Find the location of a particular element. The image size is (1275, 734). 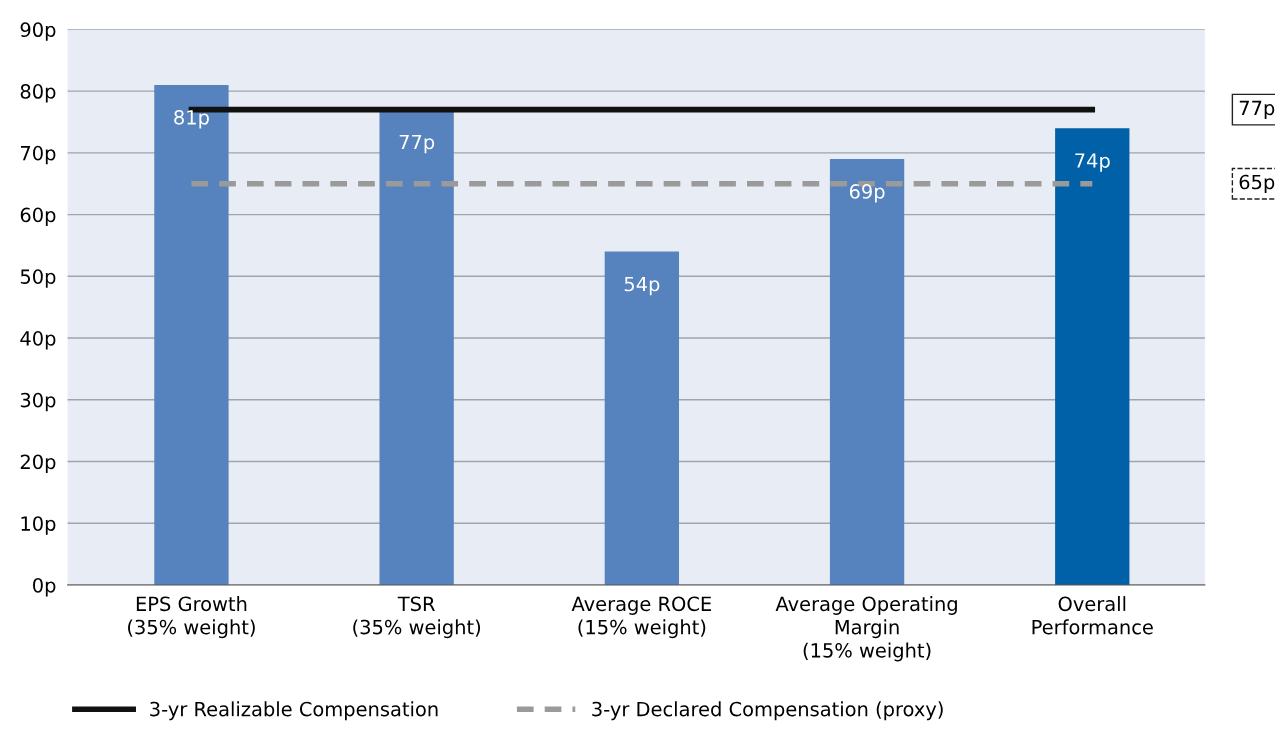

x-tick-label: Overall Performance is located at coordinates (1092, 615).